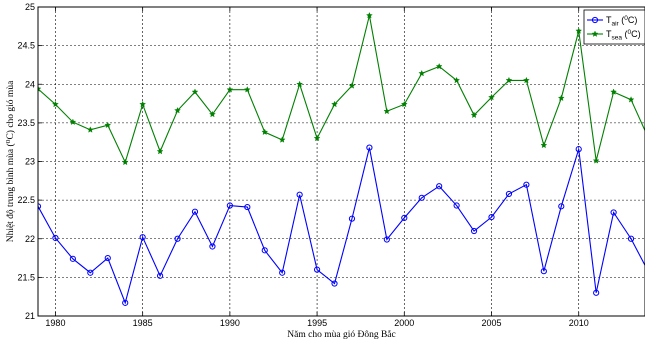 The width and height of the screenshot is (645, 340). Describe the element at coordinates (30, 84) in the screenshot. I see `y-tick-label: 24` at that location.